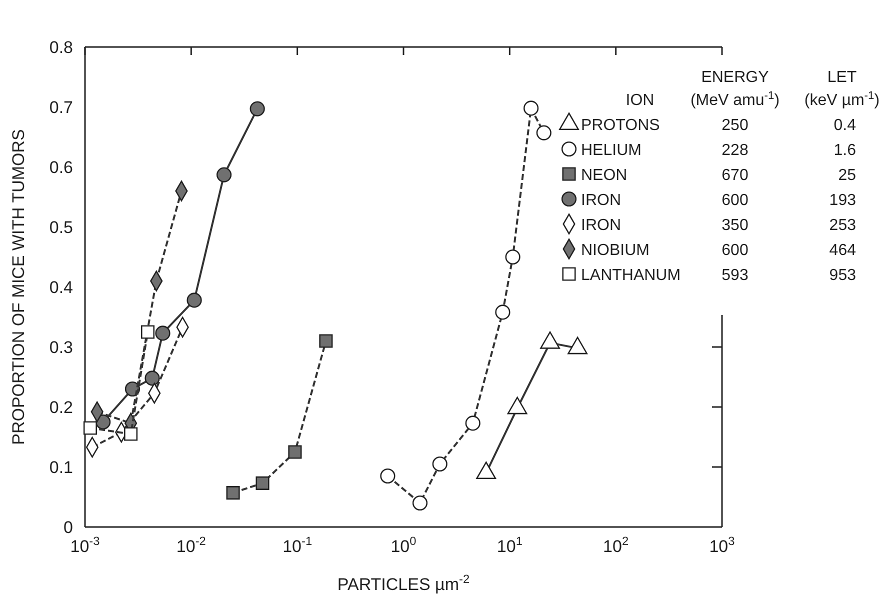 The image size is (887, 601). I want to click on text: 953, so click(842, 275).